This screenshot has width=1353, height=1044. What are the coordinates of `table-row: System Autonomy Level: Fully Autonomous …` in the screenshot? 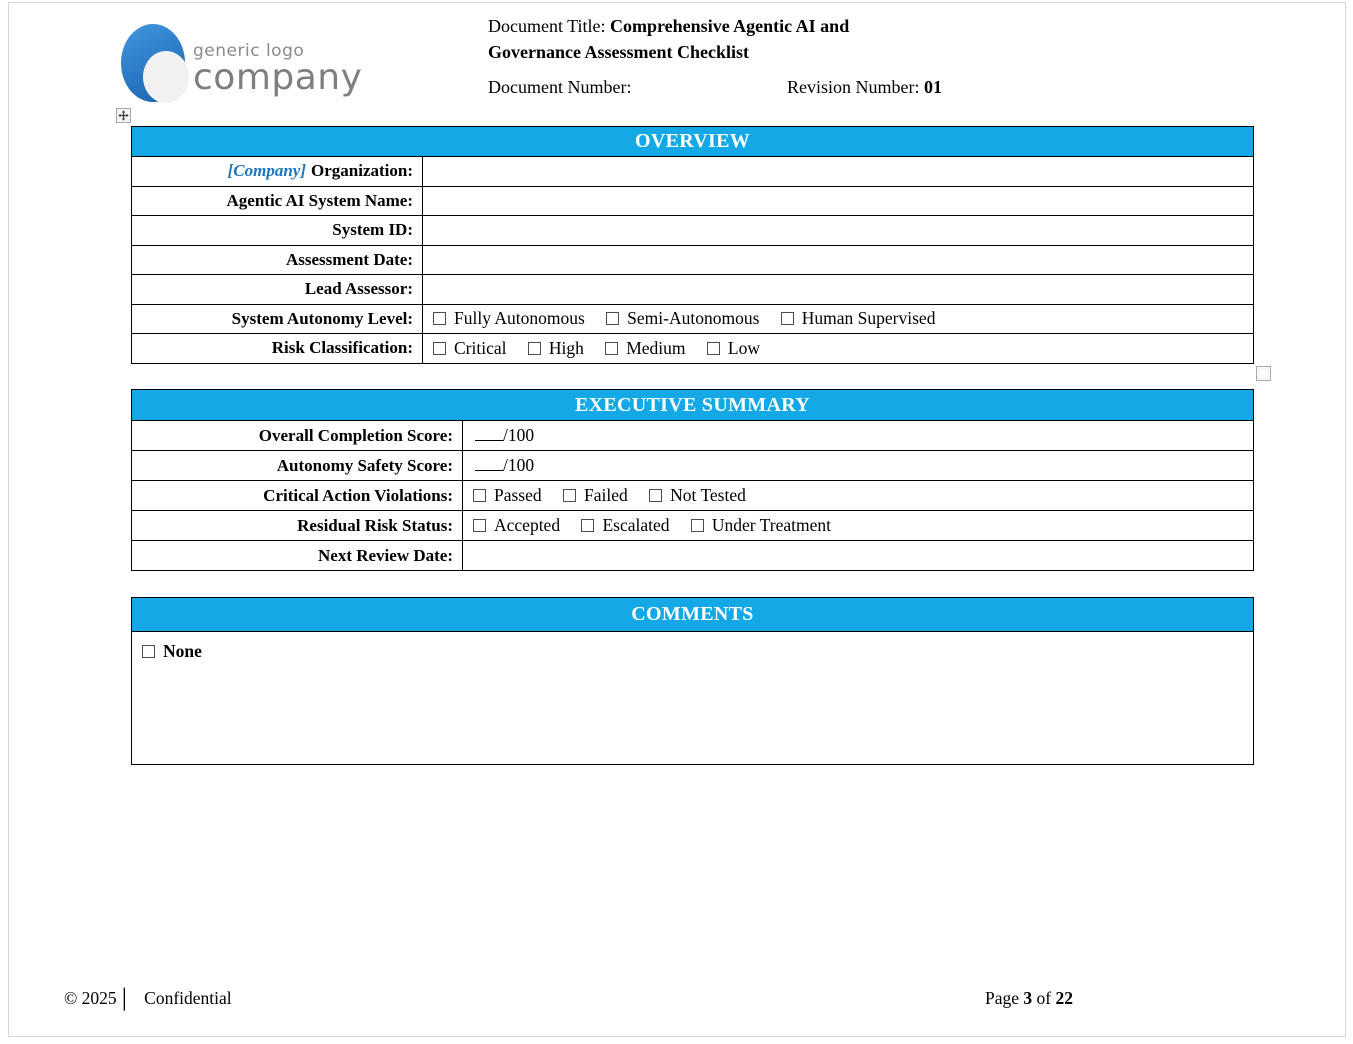 It's located at (692, 318).